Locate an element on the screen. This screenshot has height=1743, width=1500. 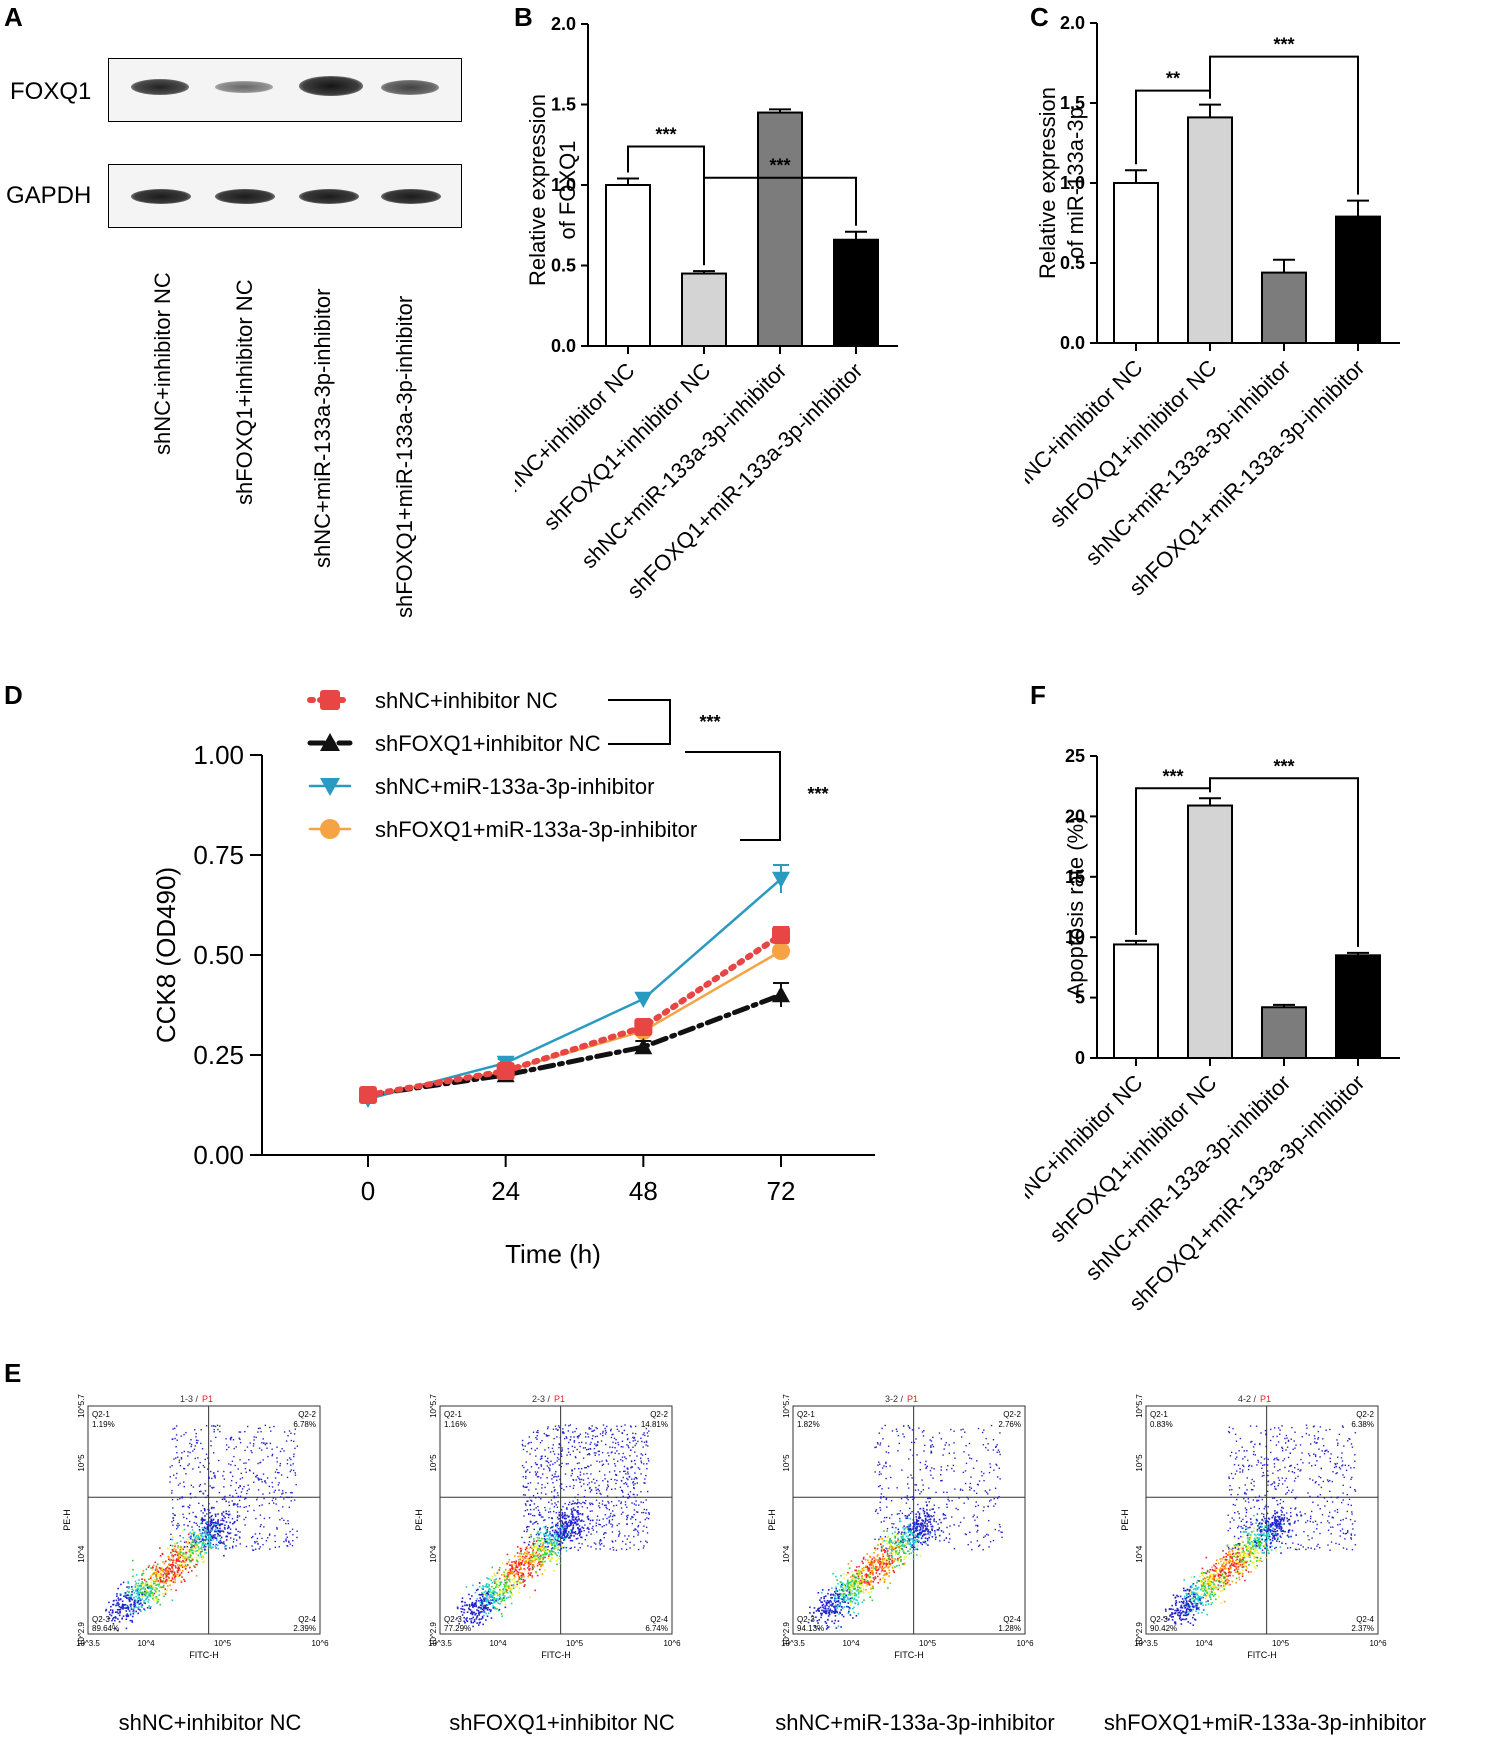
blot-frame-gapdh is located at coordinates (285, 196).